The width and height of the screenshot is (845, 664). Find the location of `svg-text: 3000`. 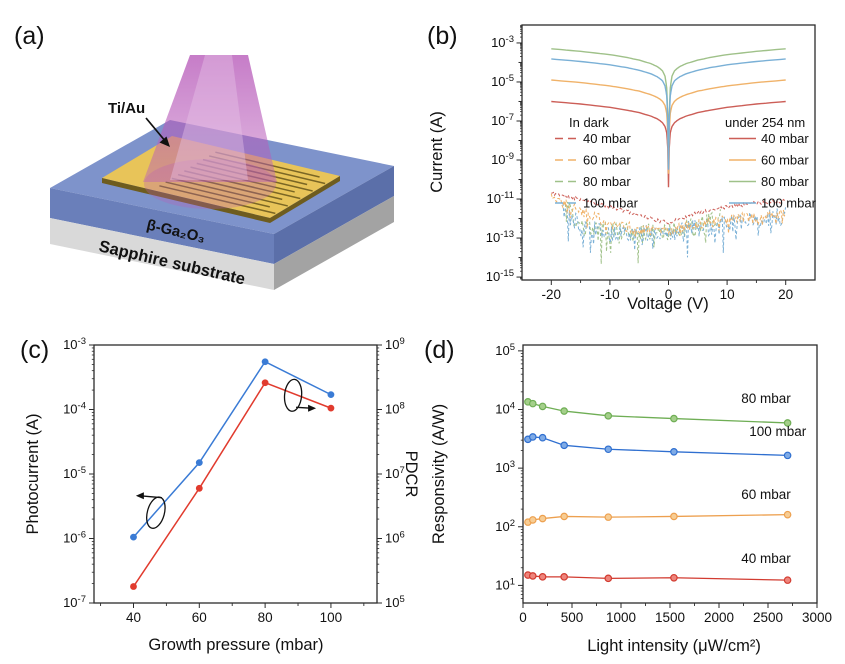

svg-text: 3000 is located at coordinates (817, 617).